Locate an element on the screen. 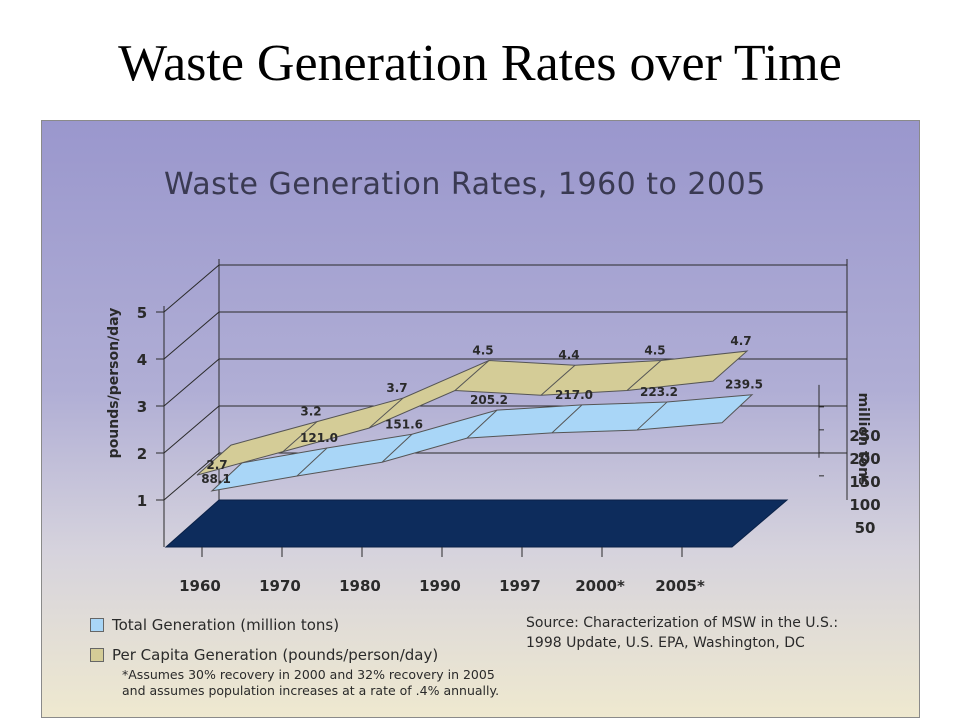  right-tick-label: 250 is located at coordinates (864, 436).